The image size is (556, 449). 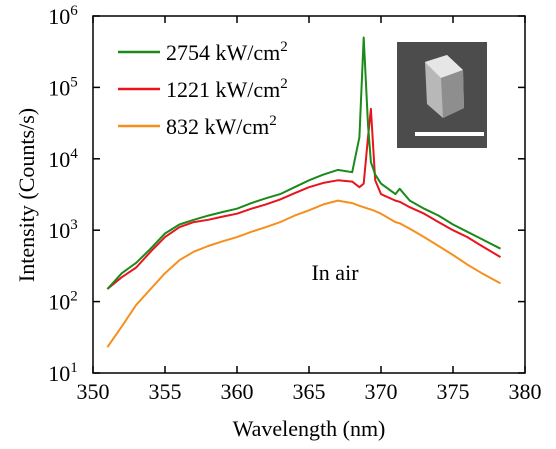 What do you see at coordinates (442, 95) in the screenshot?
I see `inset-image` at bounding box center [442, 95].